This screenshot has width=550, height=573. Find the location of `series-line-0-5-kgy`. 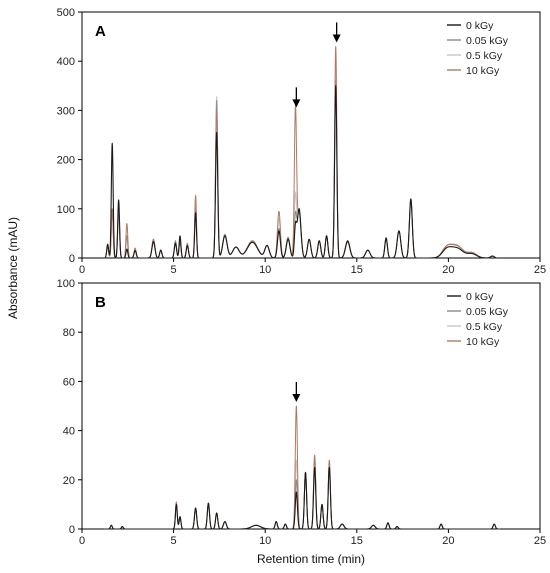

series-line-0-5-kgy is located at coordinates (302, 492).